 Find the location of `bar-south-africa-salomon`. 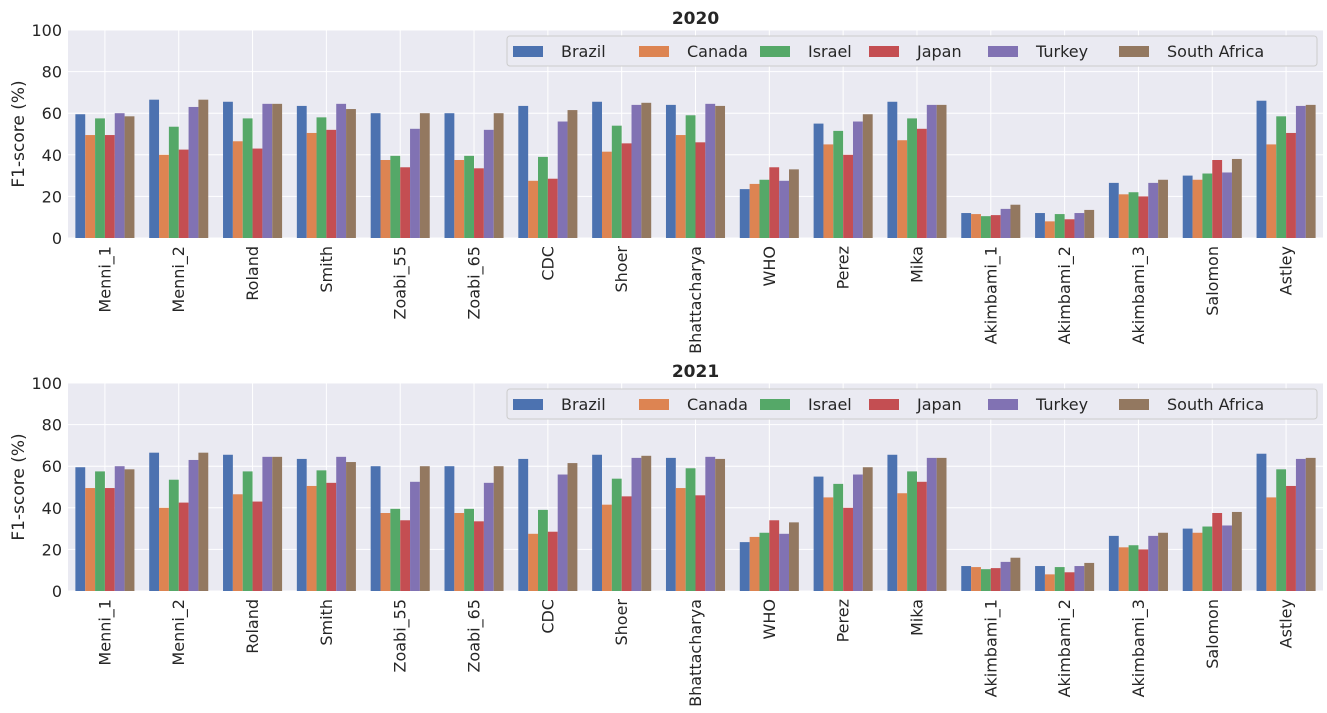

bar-south-africa-salomon is located at coordinates (1236, 551).